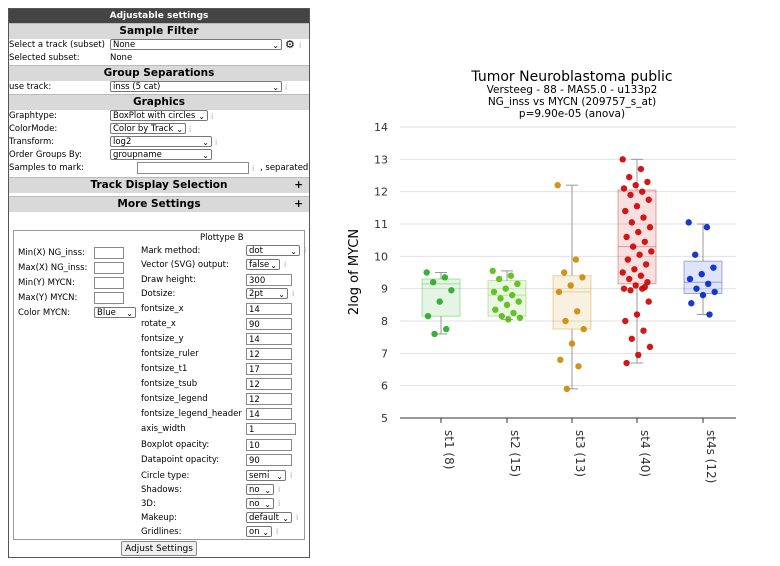 The image size is (780, 566). Describe the element at coordinates (271, 429) in the screenshot. I see `setting-input: 1` at that location.